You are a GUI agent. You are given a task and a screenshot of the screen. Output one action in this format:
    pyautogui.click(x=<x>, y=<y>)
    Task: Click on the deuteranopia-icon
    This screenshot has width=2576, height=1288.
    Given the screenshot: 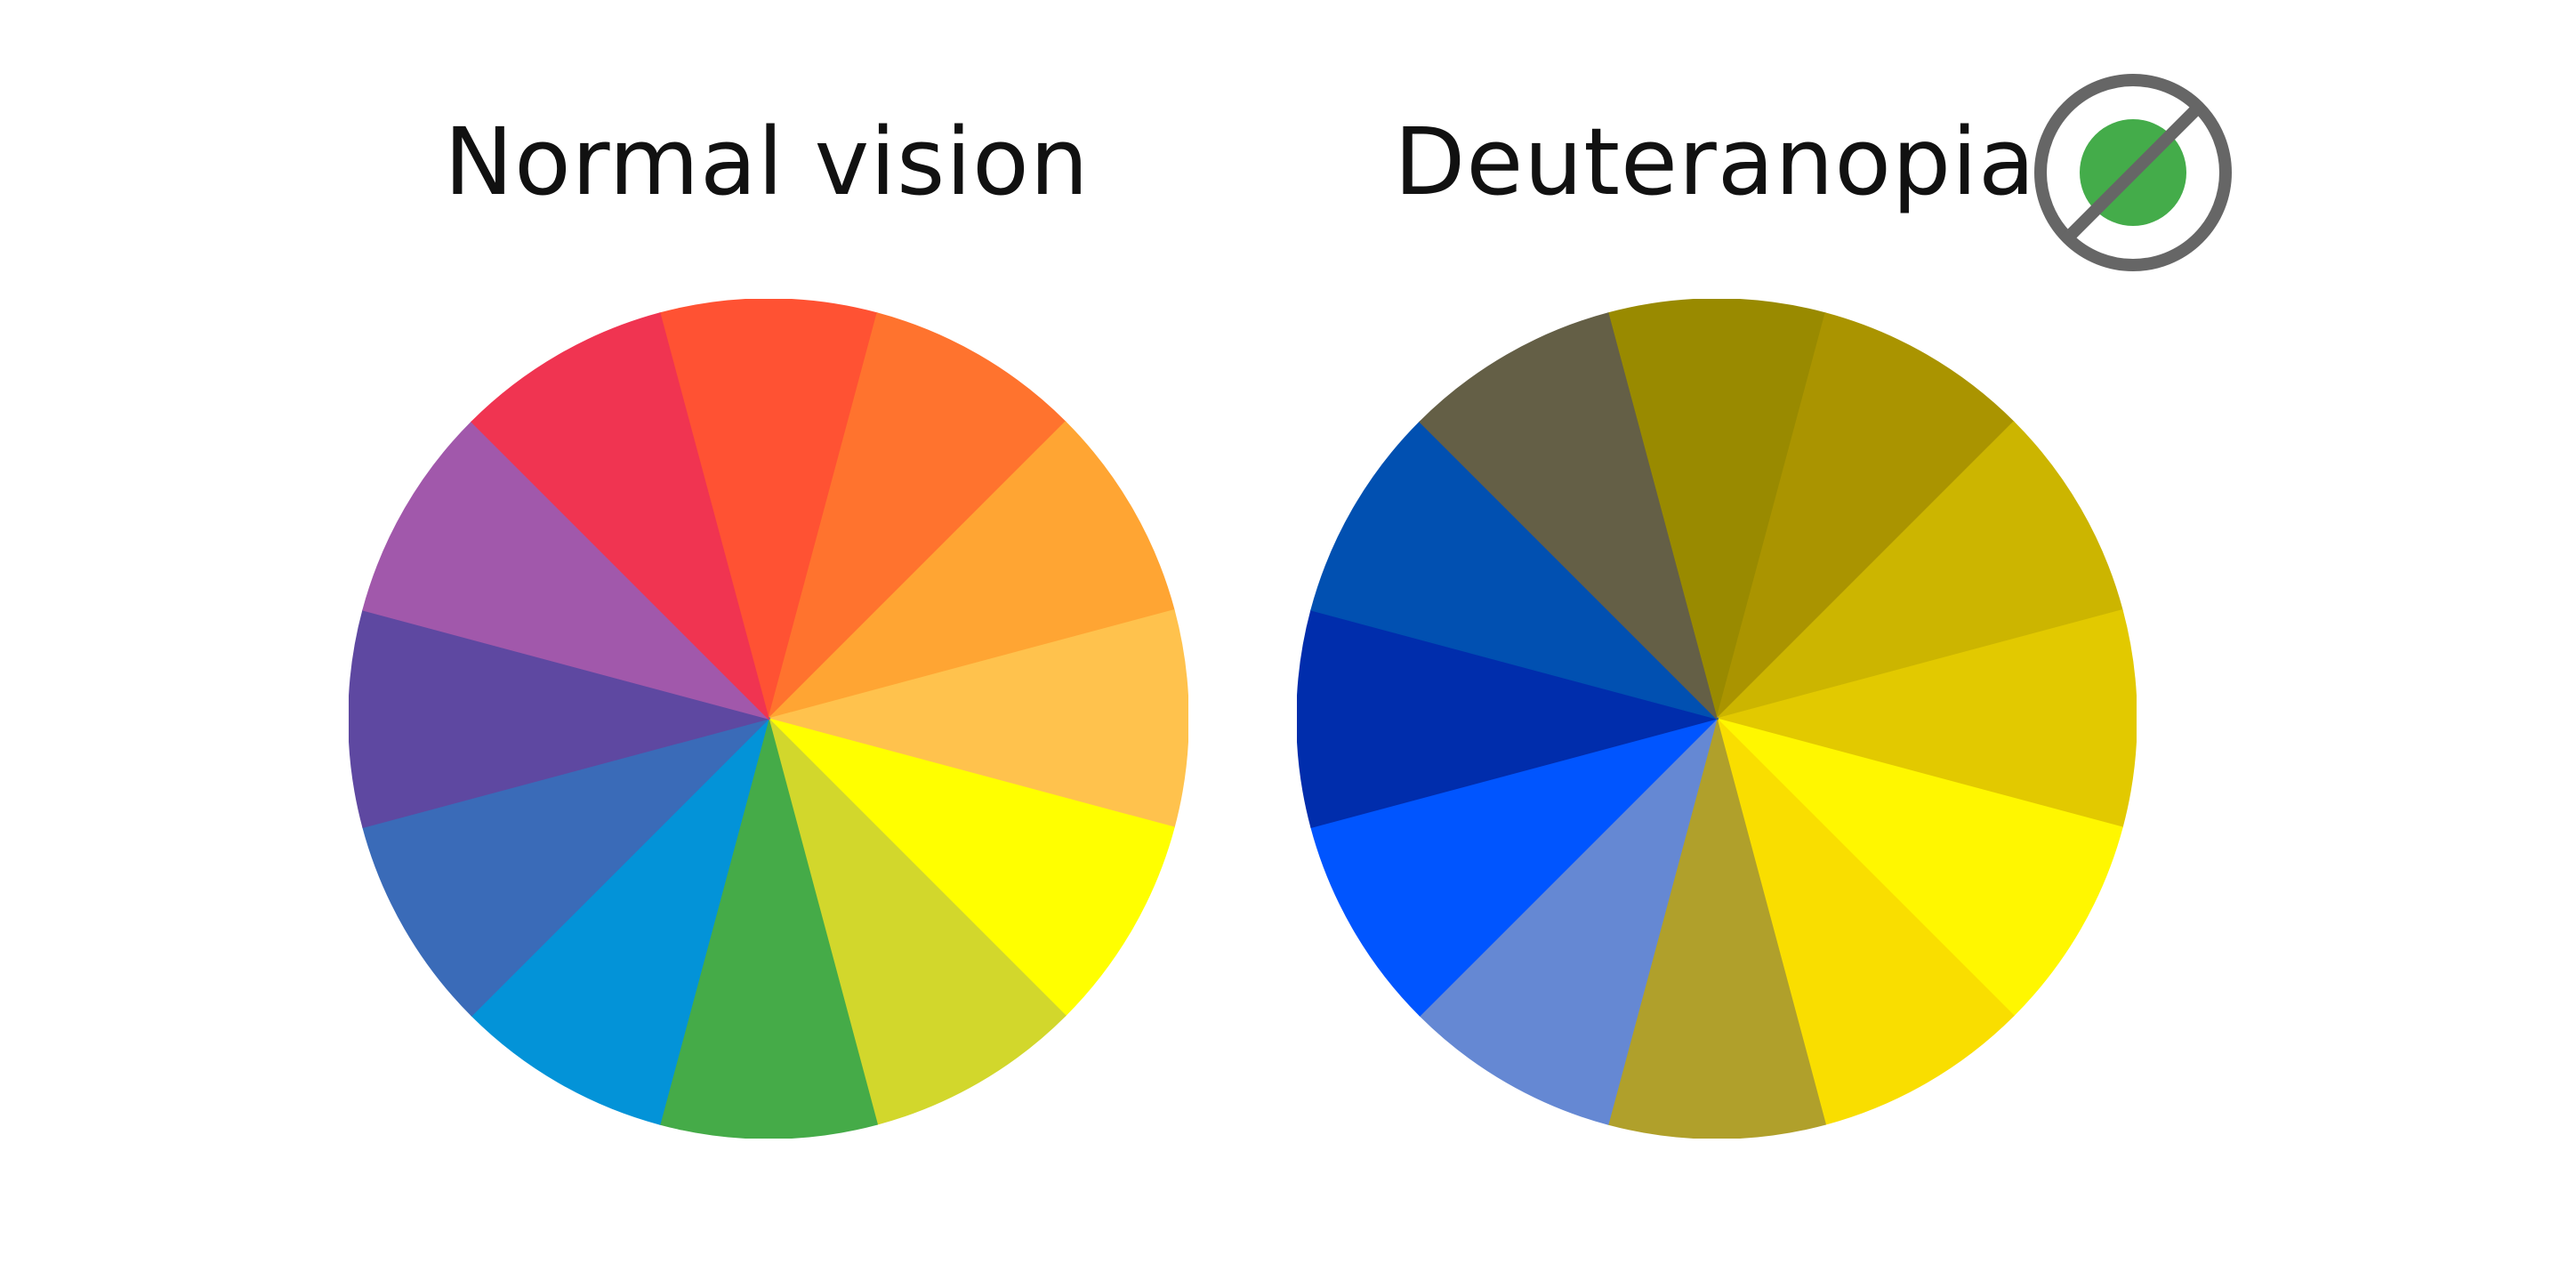 What is the action you would take?
    pyautogui.click(x=2133, y=172)
    